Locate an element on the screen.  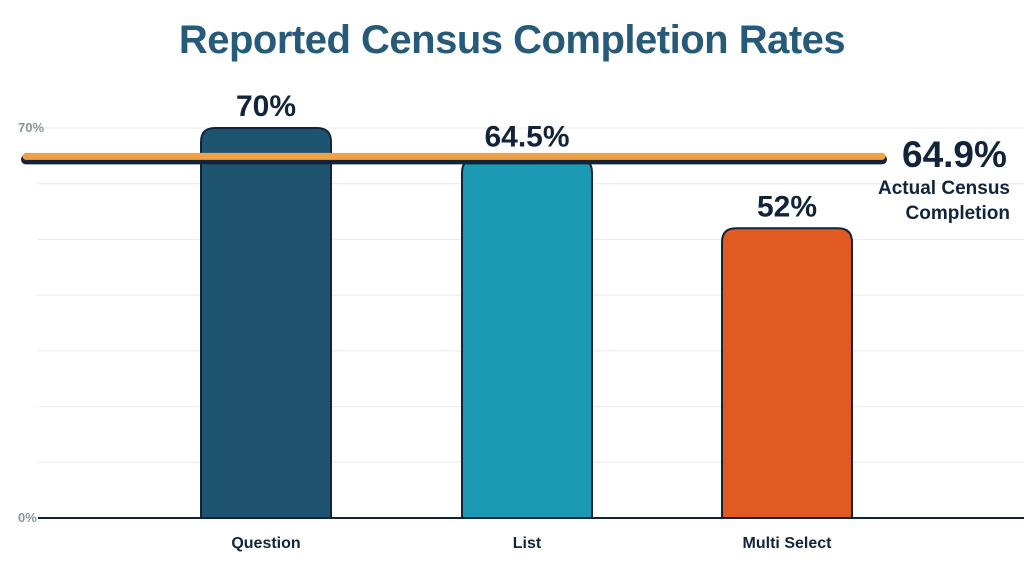
y-tick-label: 70% is located at coordinates (31, 127).